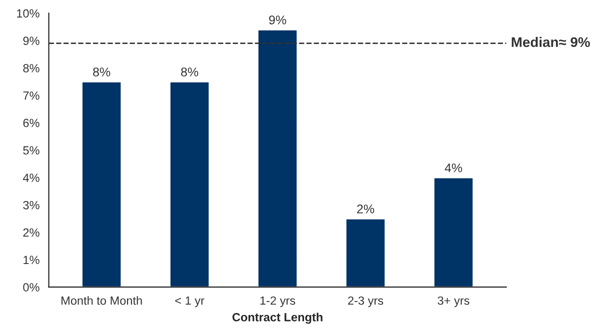  I want to click on data-label: 9%, so click(277, 20).